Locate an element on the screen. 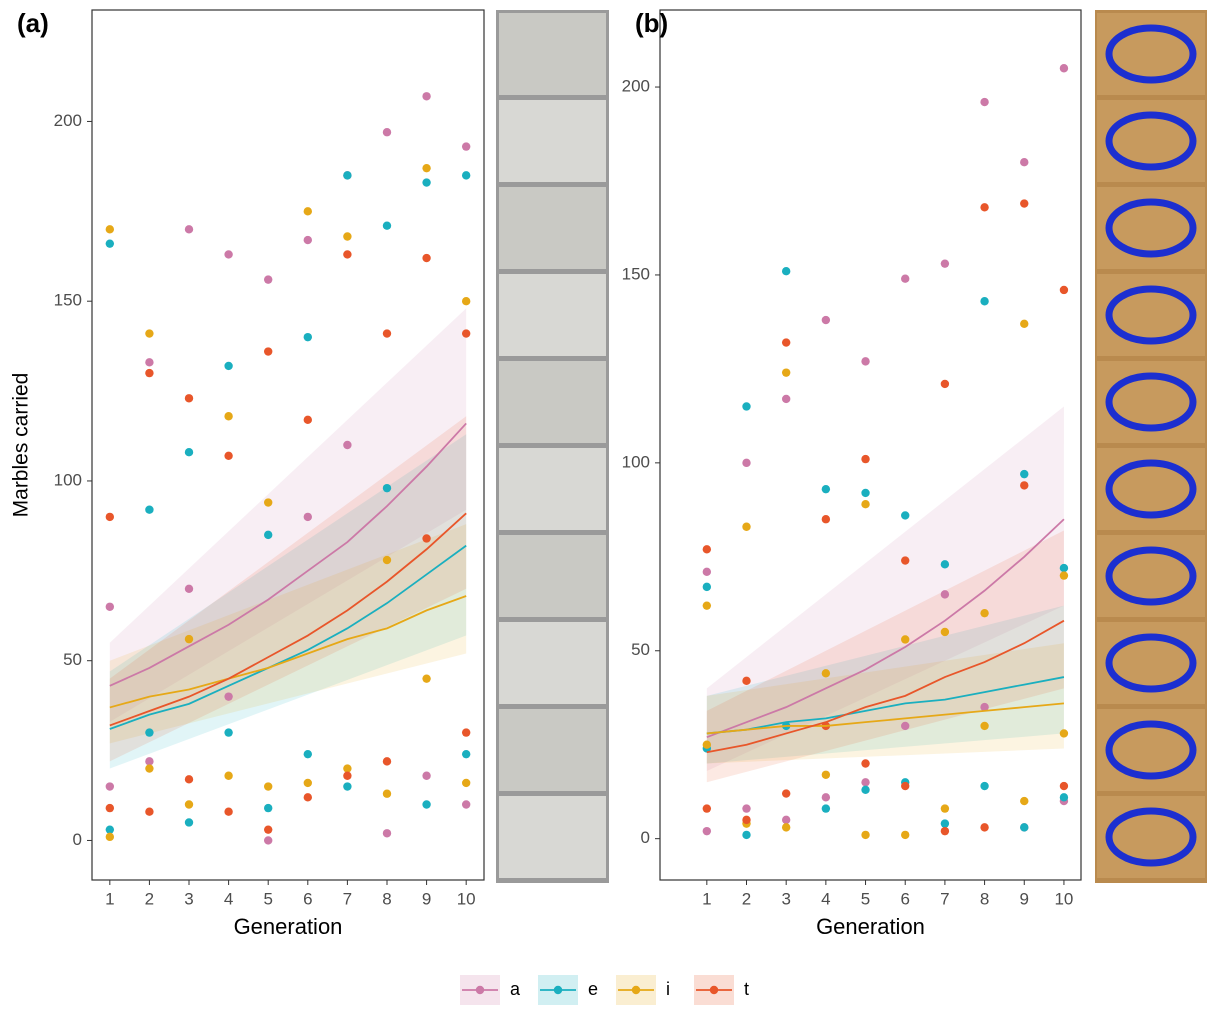  x-tick-label: 6 is located at coordinates (904, 898).